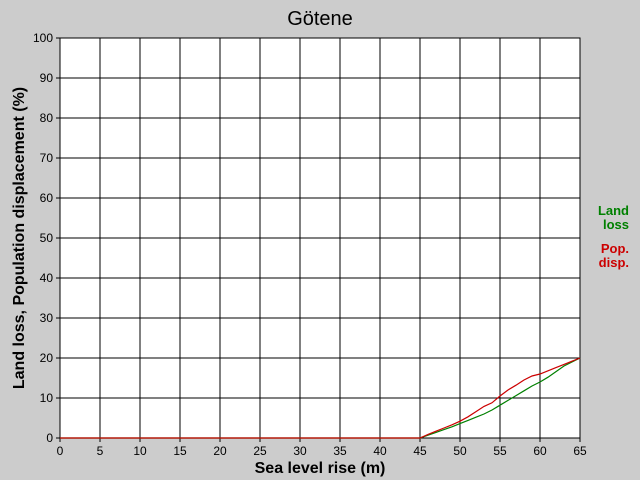 The height and width of the screenshot is (480, 640). Describe the element at coordinates (43, 38) in the screenshot. I see `y-tick-label: 100` at that location.